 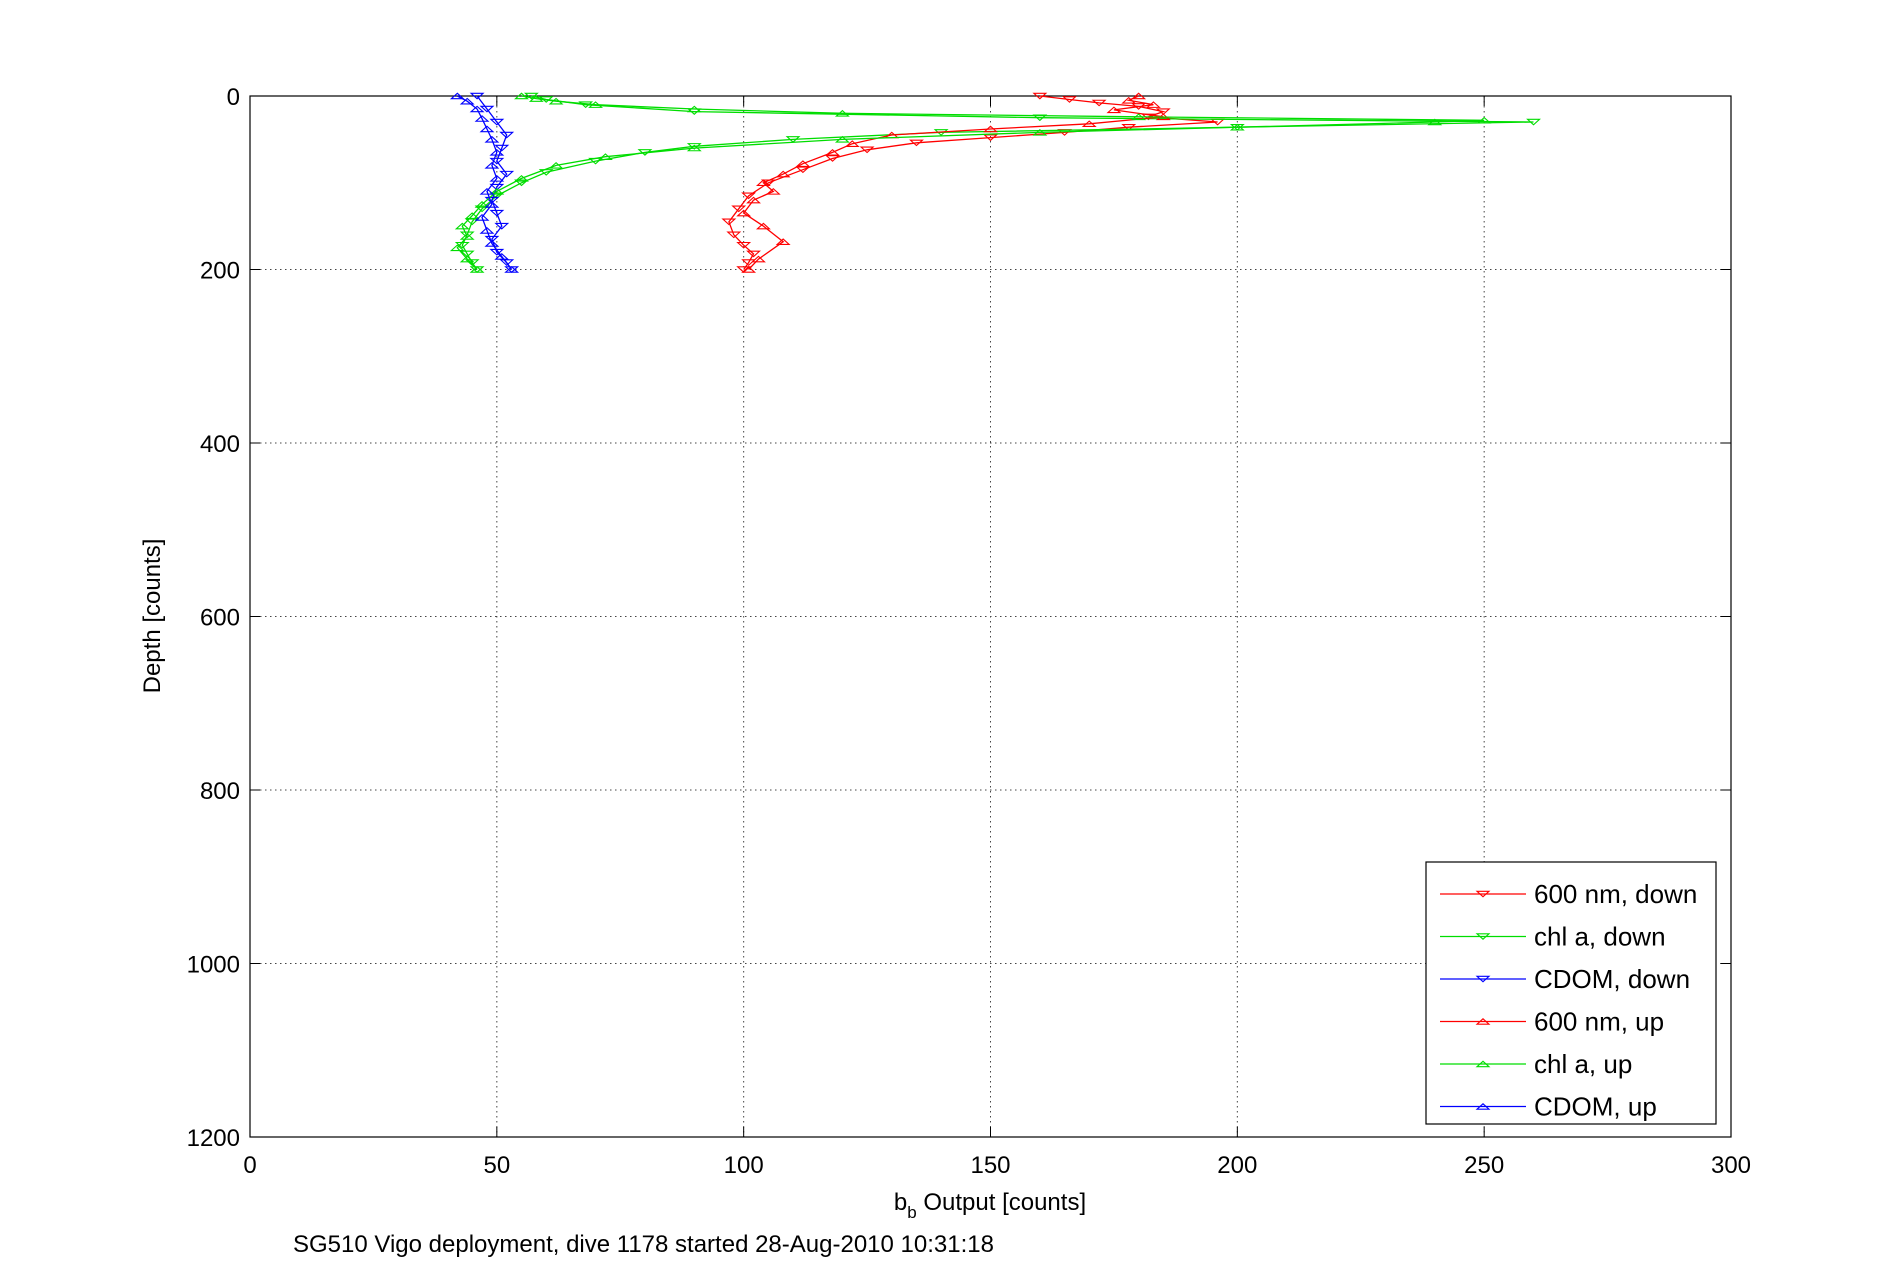 What do you see at coordinates (1595, 1107) in the screenshot?
I see `legend-label: CDOM, up` at bounding box center [1595, 1107].